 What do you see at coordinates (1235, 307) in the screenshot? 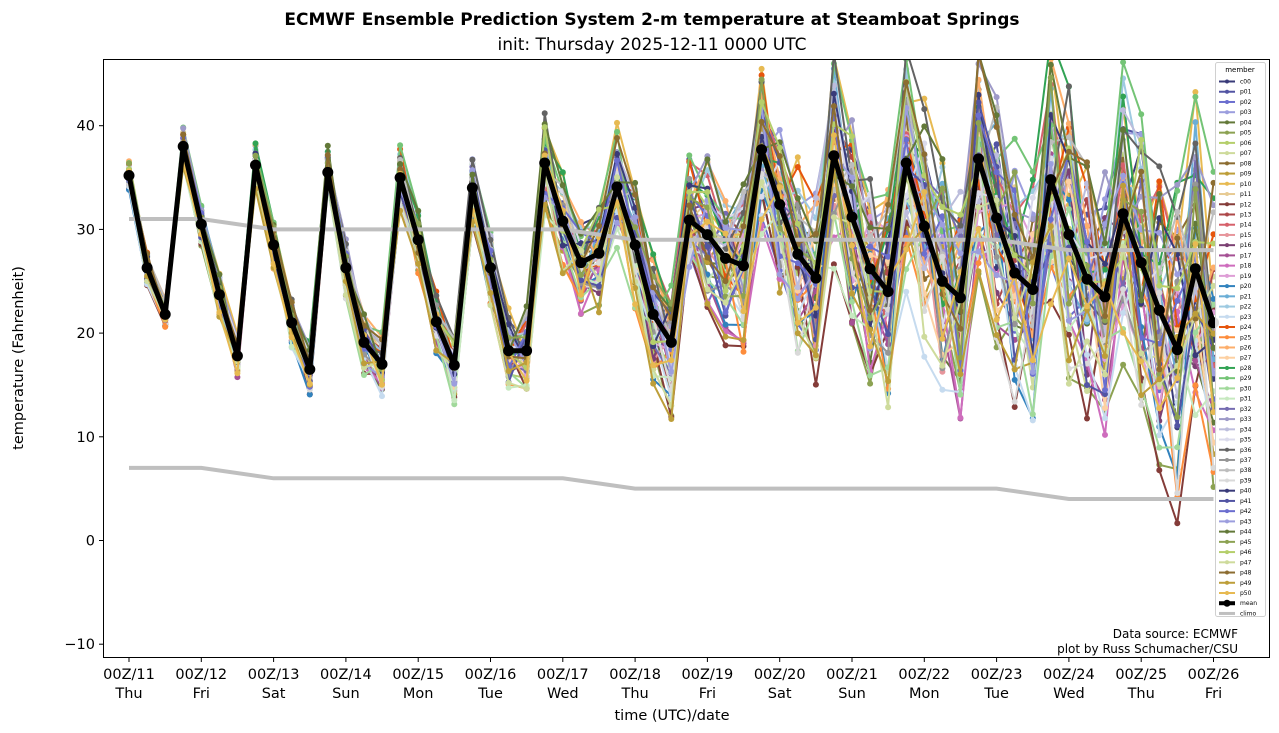
I see `legend-item-p22: p22` at bounding box center [1235, 307].